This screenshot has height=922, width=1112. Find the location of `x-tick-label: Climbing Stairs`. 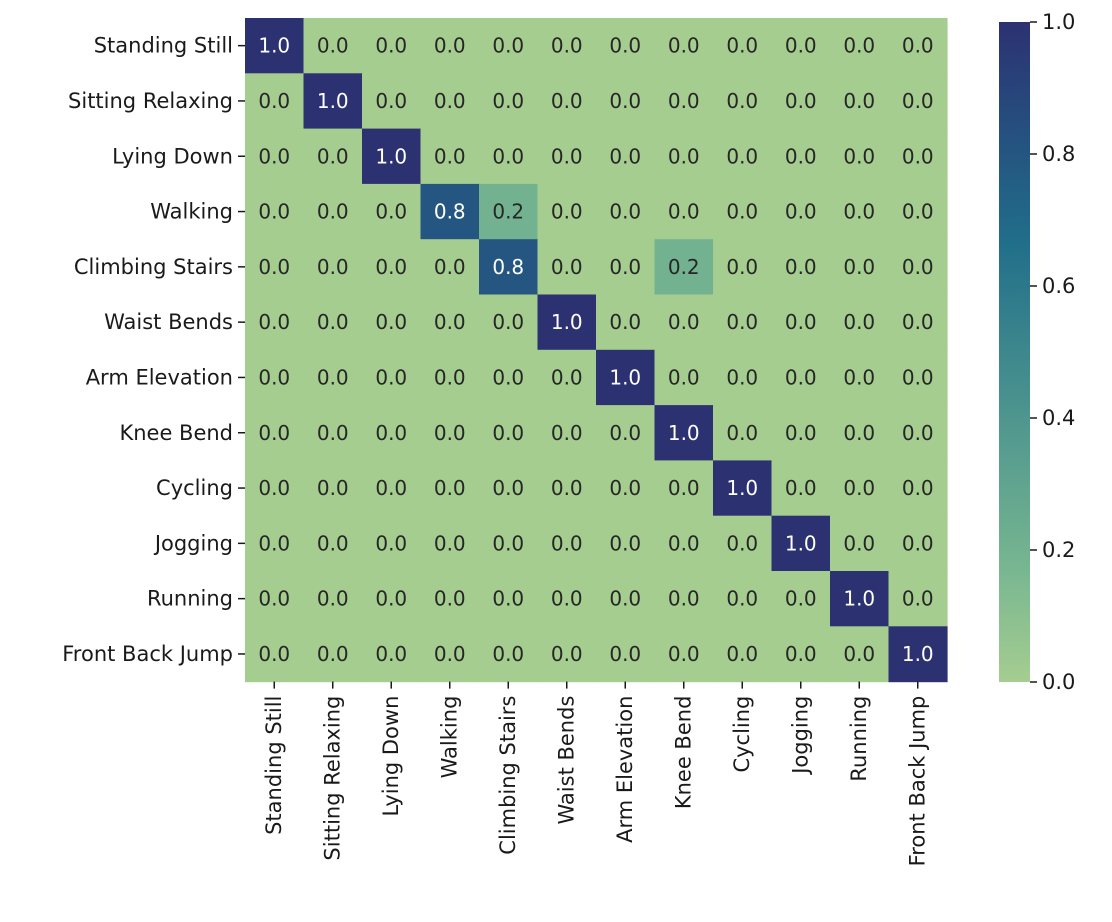

x-tick-label: Climbing Stairs is located at coordinates (508, 775).